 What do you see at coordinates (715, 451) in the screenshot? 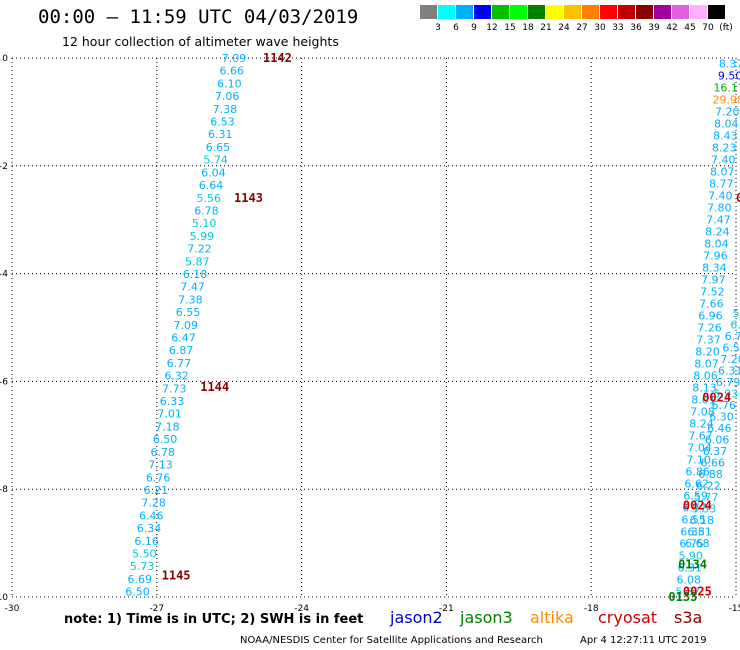
I see `wave-height-value: 6.37` at bounding box center [715, 451].